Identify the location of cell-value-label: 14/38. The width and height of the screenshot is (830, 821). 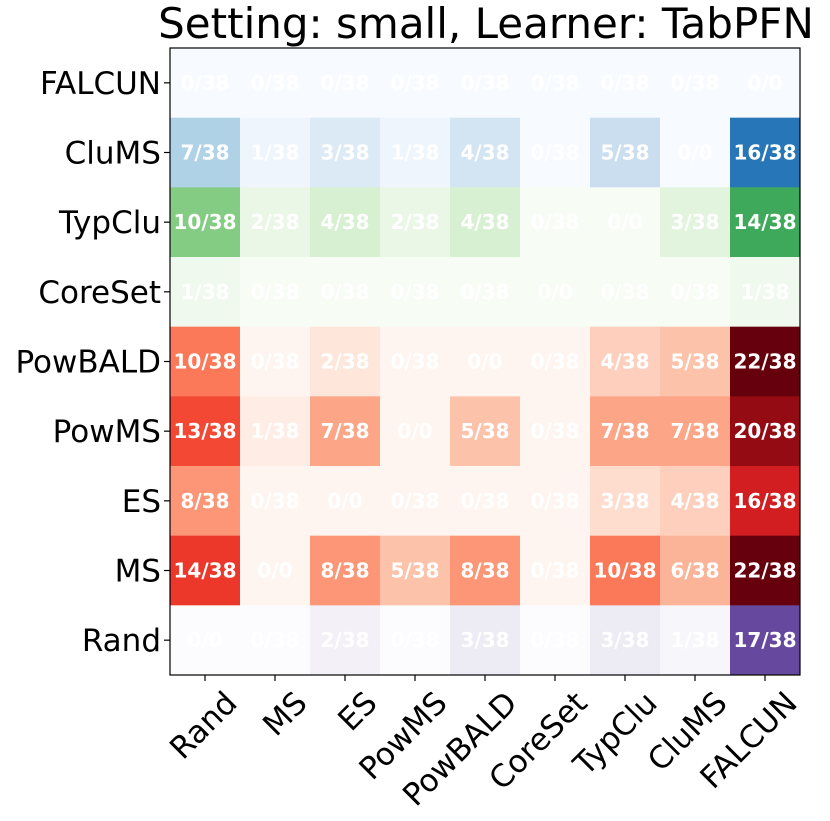
(205, 571).